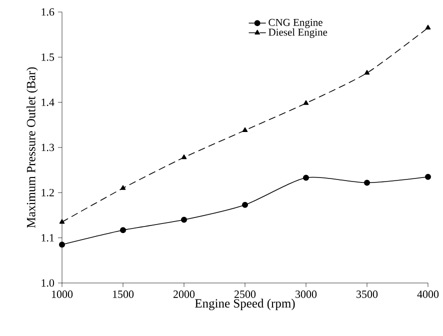 The image size is (443, 336). What do you see at coordinates (48, 57) in the screenshot?
I see `y-tick-label: 1.5` at bounding box center [48, 57].